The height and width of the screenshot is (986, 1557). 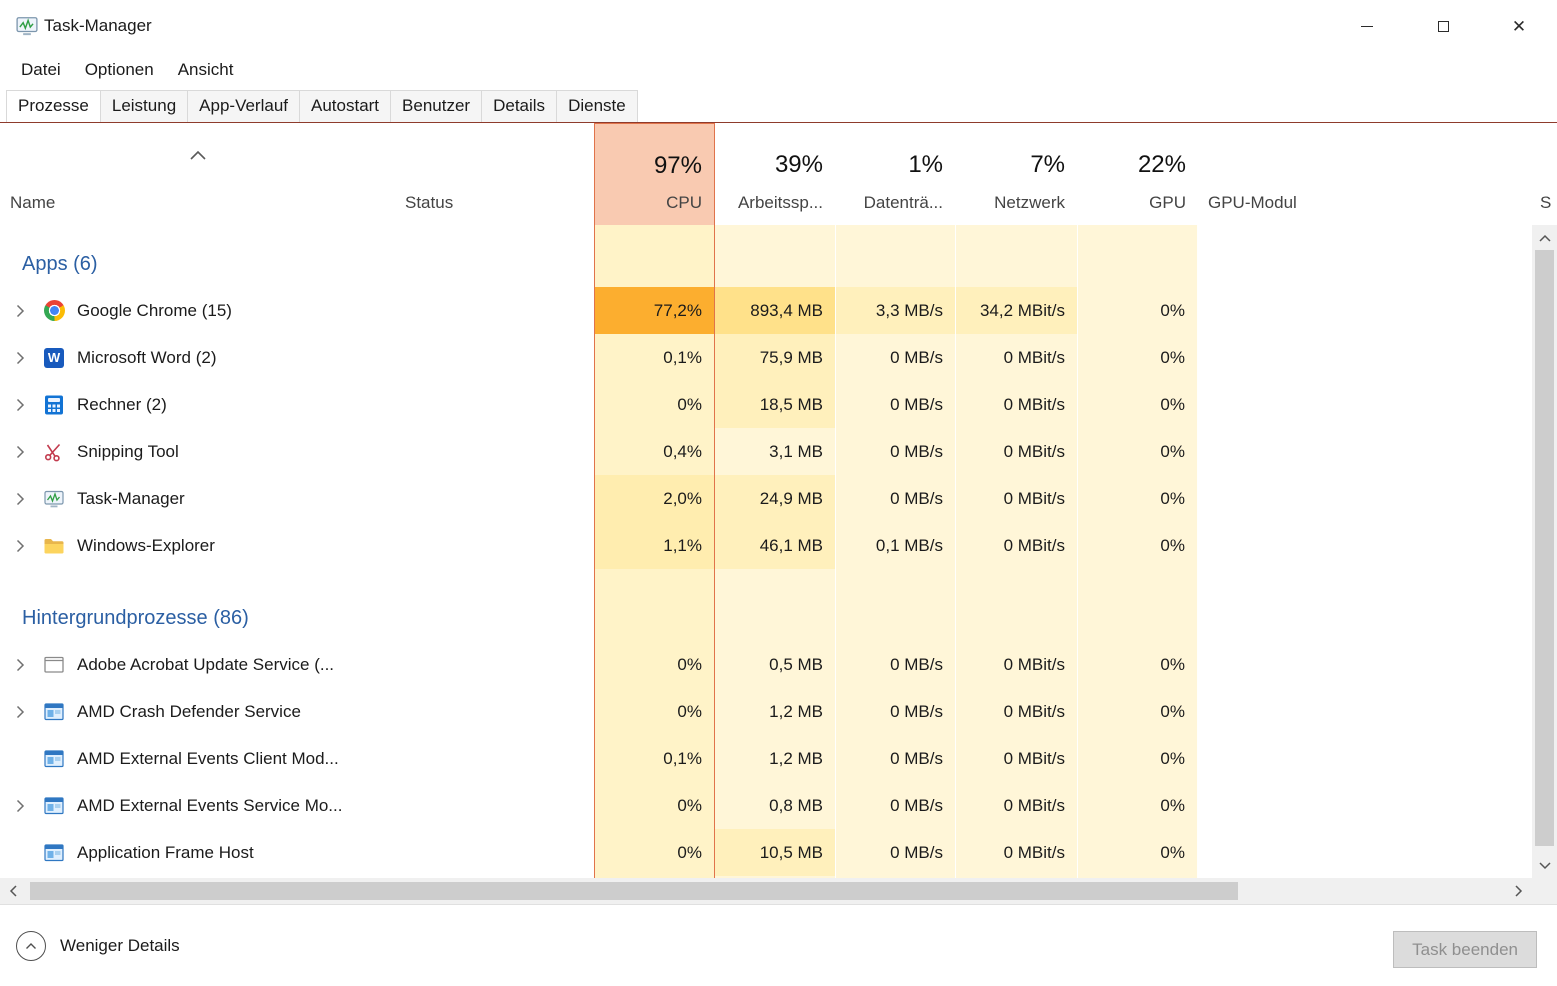 What do you see at coordinates (1465, 949) in the screenshot?
I see `end-task-button: Task beenden` at bounding box center [1465, 949].